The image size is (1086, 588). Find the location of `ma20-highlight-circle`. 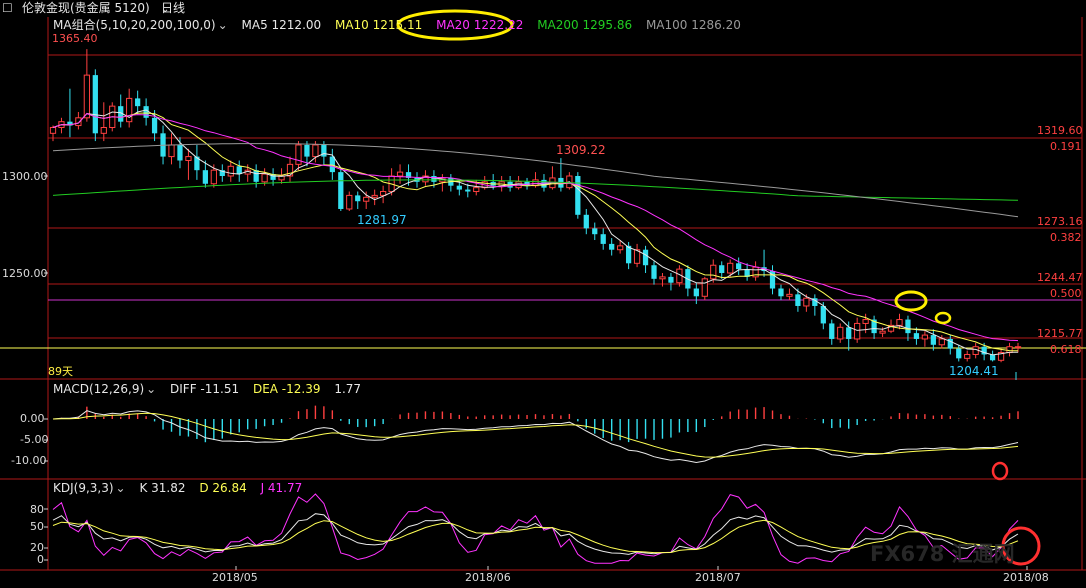

ma20-highlight-circle is located at coordinates (455, 25).